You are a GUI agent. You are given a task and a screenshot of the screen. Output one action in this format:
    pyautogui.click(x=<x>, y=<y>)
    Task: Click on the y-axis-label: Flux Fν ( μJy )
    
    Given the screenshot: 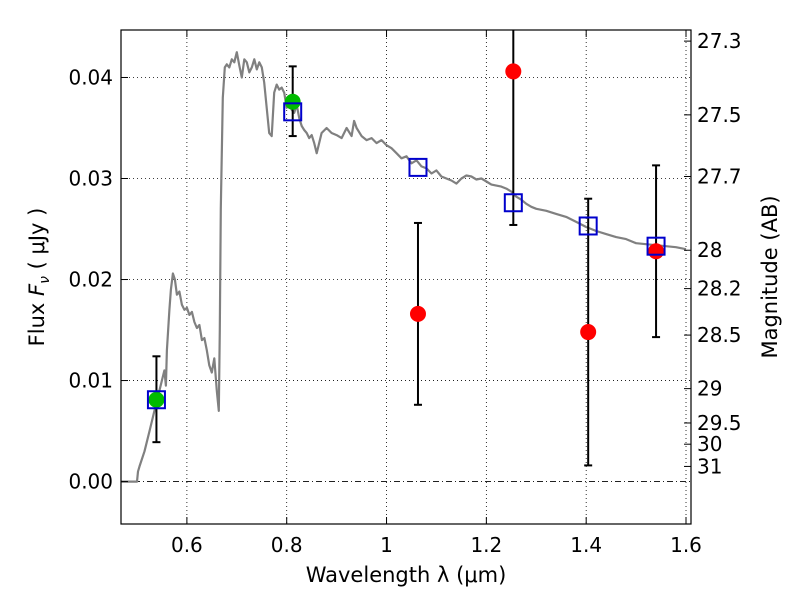 What is the action you would take?
    pyautogui.click(x=39, y=277)
    